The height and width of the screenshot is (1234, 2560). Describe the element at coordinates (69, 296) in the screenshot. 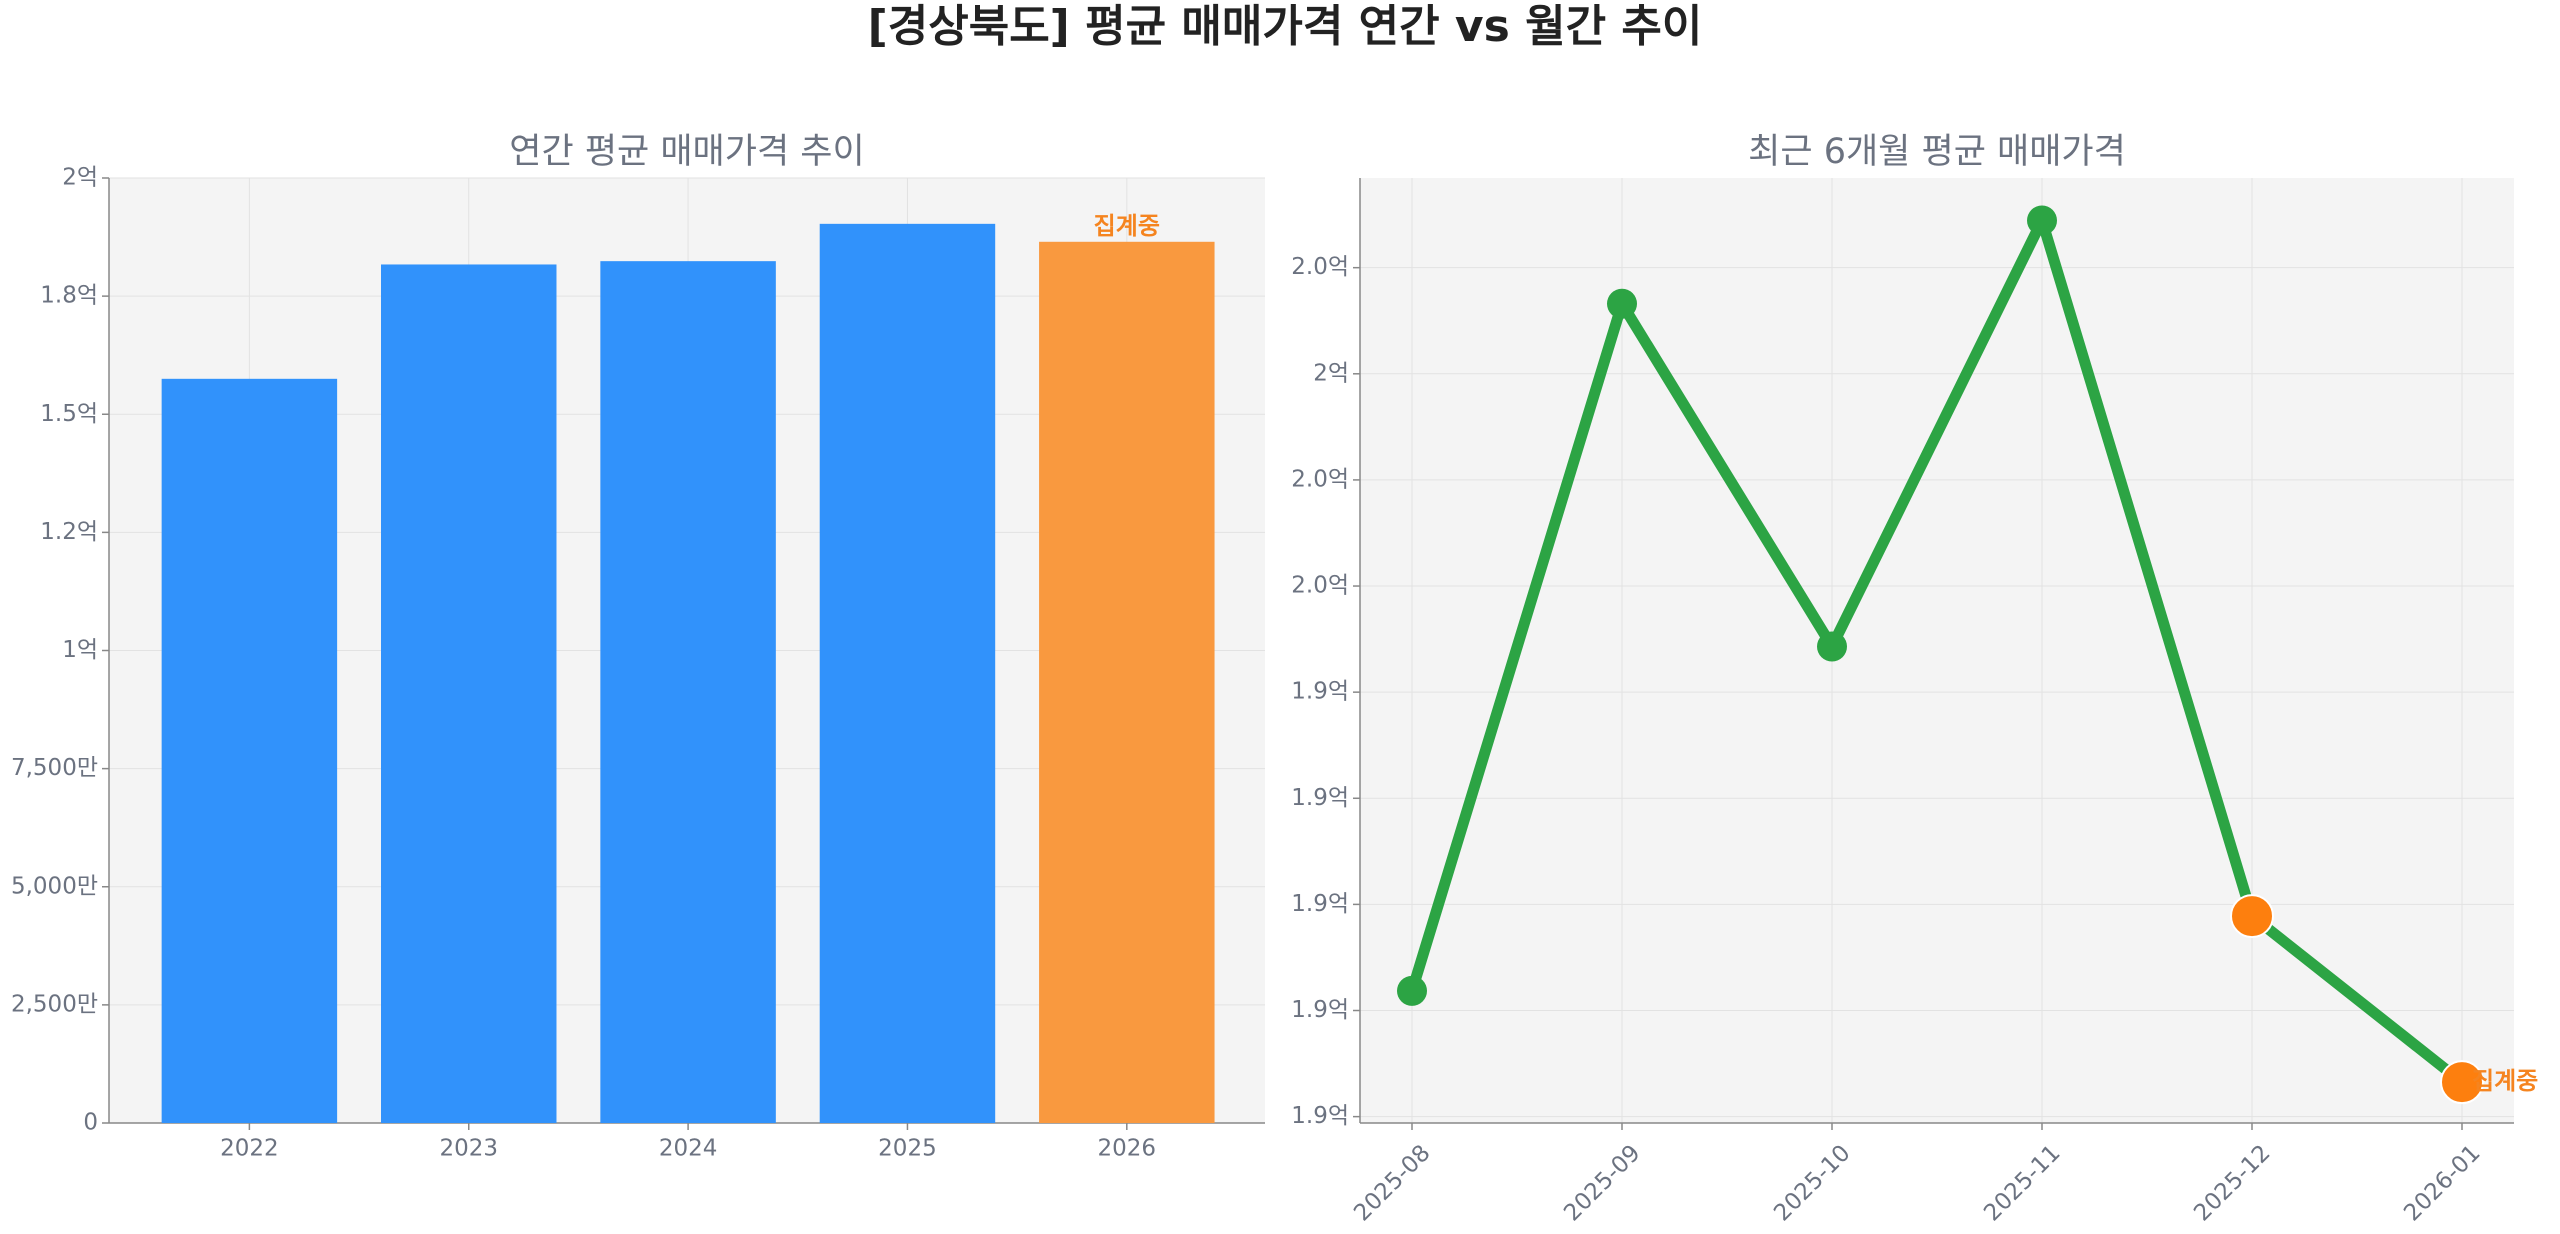

I see `y-tick-label: 1.8억` at that location.